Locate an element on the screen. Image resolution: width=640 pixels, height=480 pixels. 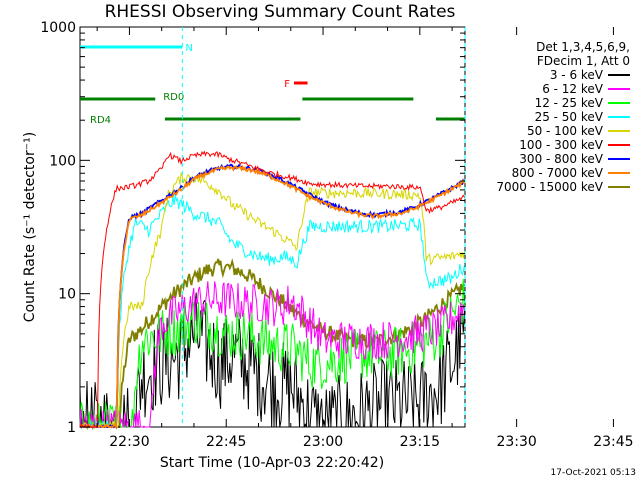
legend-title-line-1: Det 1,3,4,5,6,9, is located at coordinates (583, 47).